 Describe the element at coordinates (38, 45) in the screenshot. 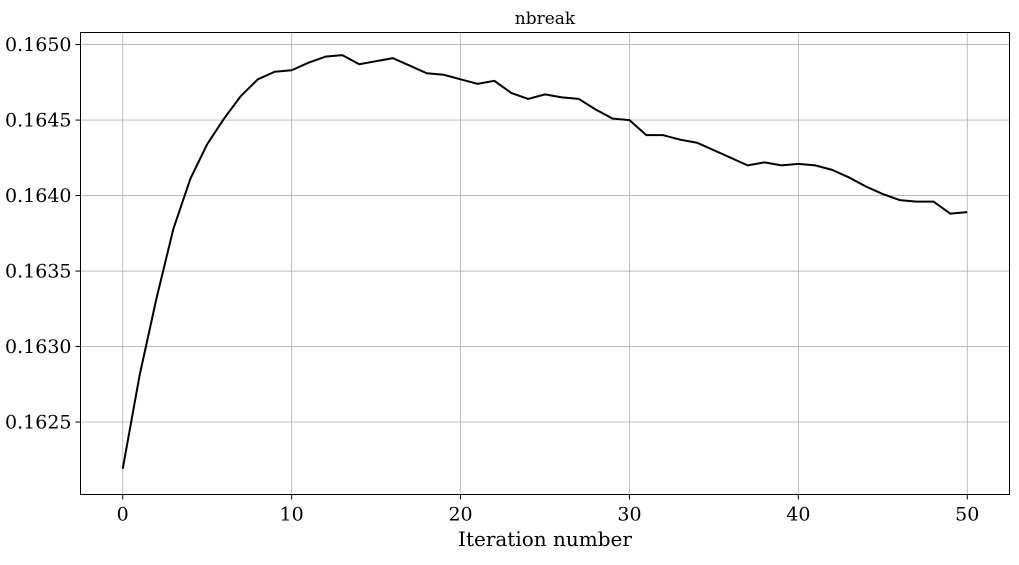

I see `y-tick-label: 0.1650` at that location.